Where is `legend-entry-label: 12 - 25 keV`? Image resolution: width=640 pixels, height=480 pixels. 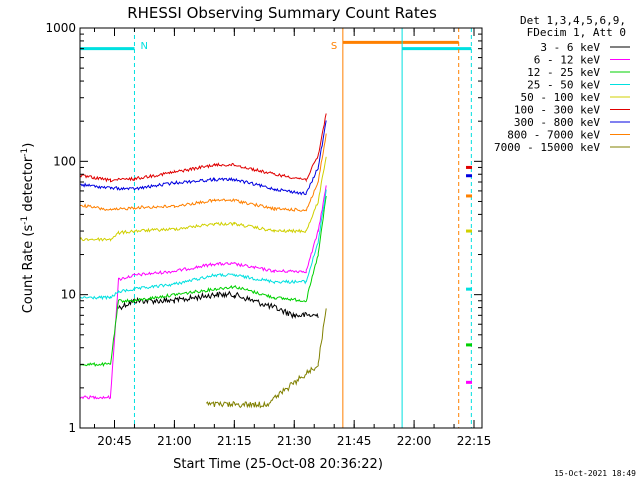 legend-entry-label: 12 - 25 keV is located at coordinates (563, 72).